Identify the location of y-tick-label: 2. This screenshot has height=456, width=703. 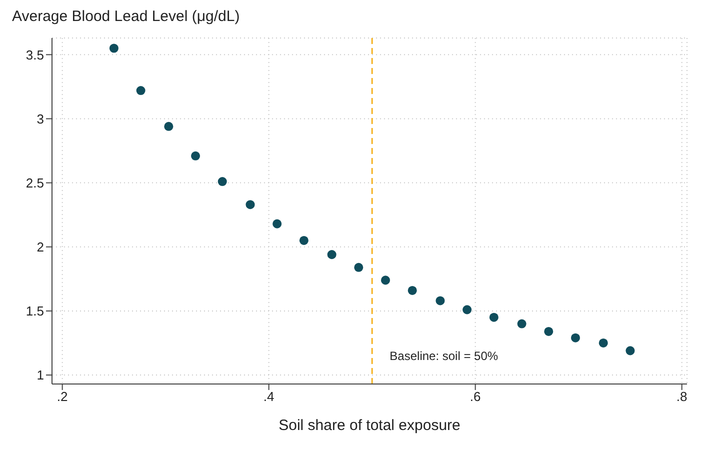
(40, 246).